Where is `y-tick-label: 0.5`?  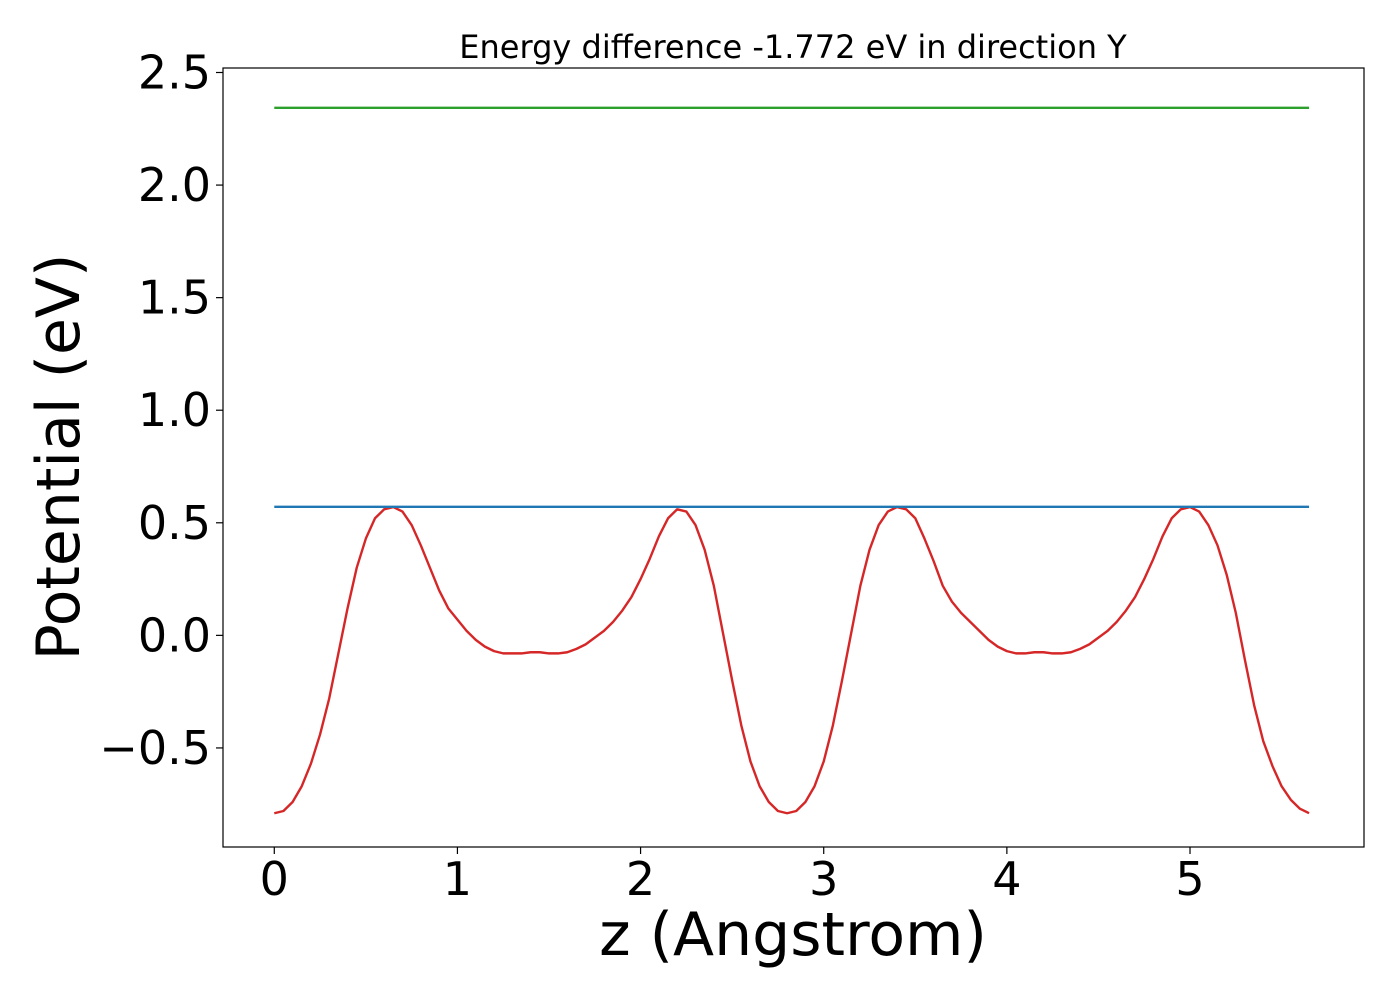 y-tick-label: 0.5 is located at coordinates (174, 523).